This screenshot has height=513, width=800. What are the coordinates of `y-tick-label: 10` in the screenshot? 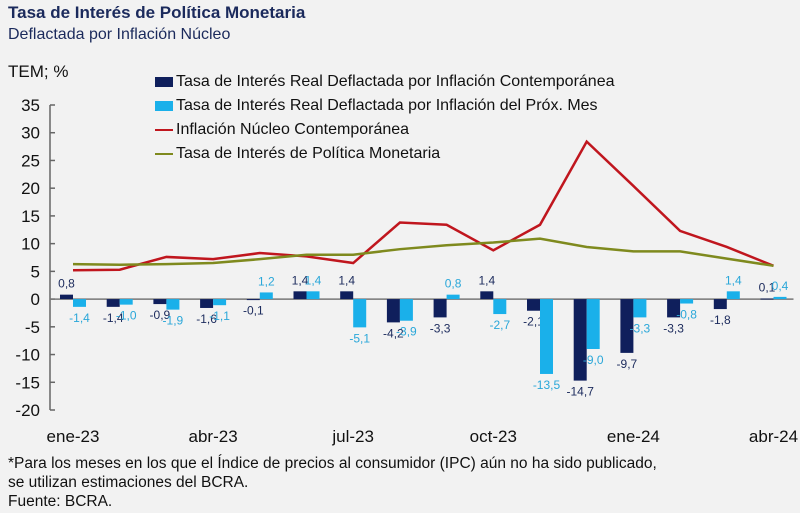 It's located at (30, 244).